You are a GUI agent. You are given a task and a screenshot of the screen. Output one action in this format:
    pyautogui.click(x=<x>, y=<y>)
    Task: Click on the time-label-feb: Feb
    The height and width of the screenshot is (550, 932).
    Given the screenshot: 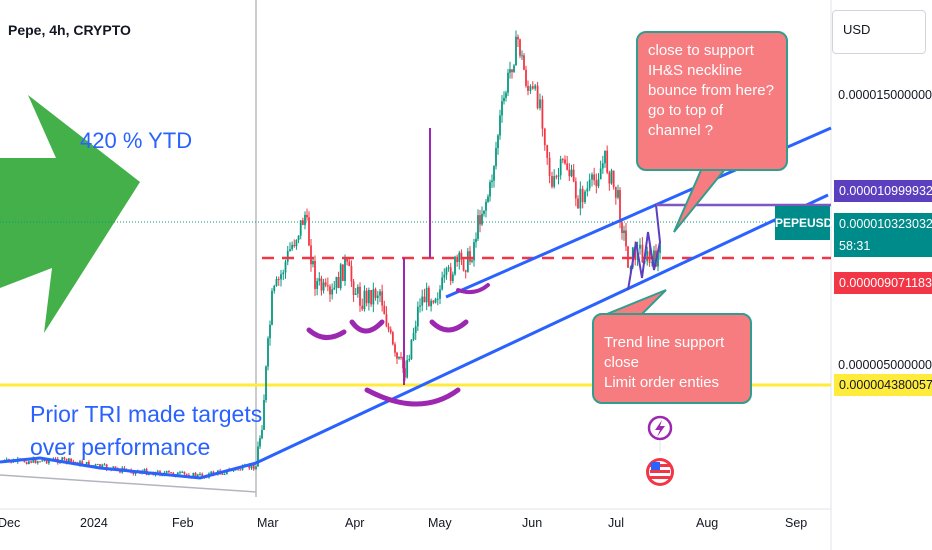 What is the action you would take?
    pyautogui.click(x=183, y=523)
    